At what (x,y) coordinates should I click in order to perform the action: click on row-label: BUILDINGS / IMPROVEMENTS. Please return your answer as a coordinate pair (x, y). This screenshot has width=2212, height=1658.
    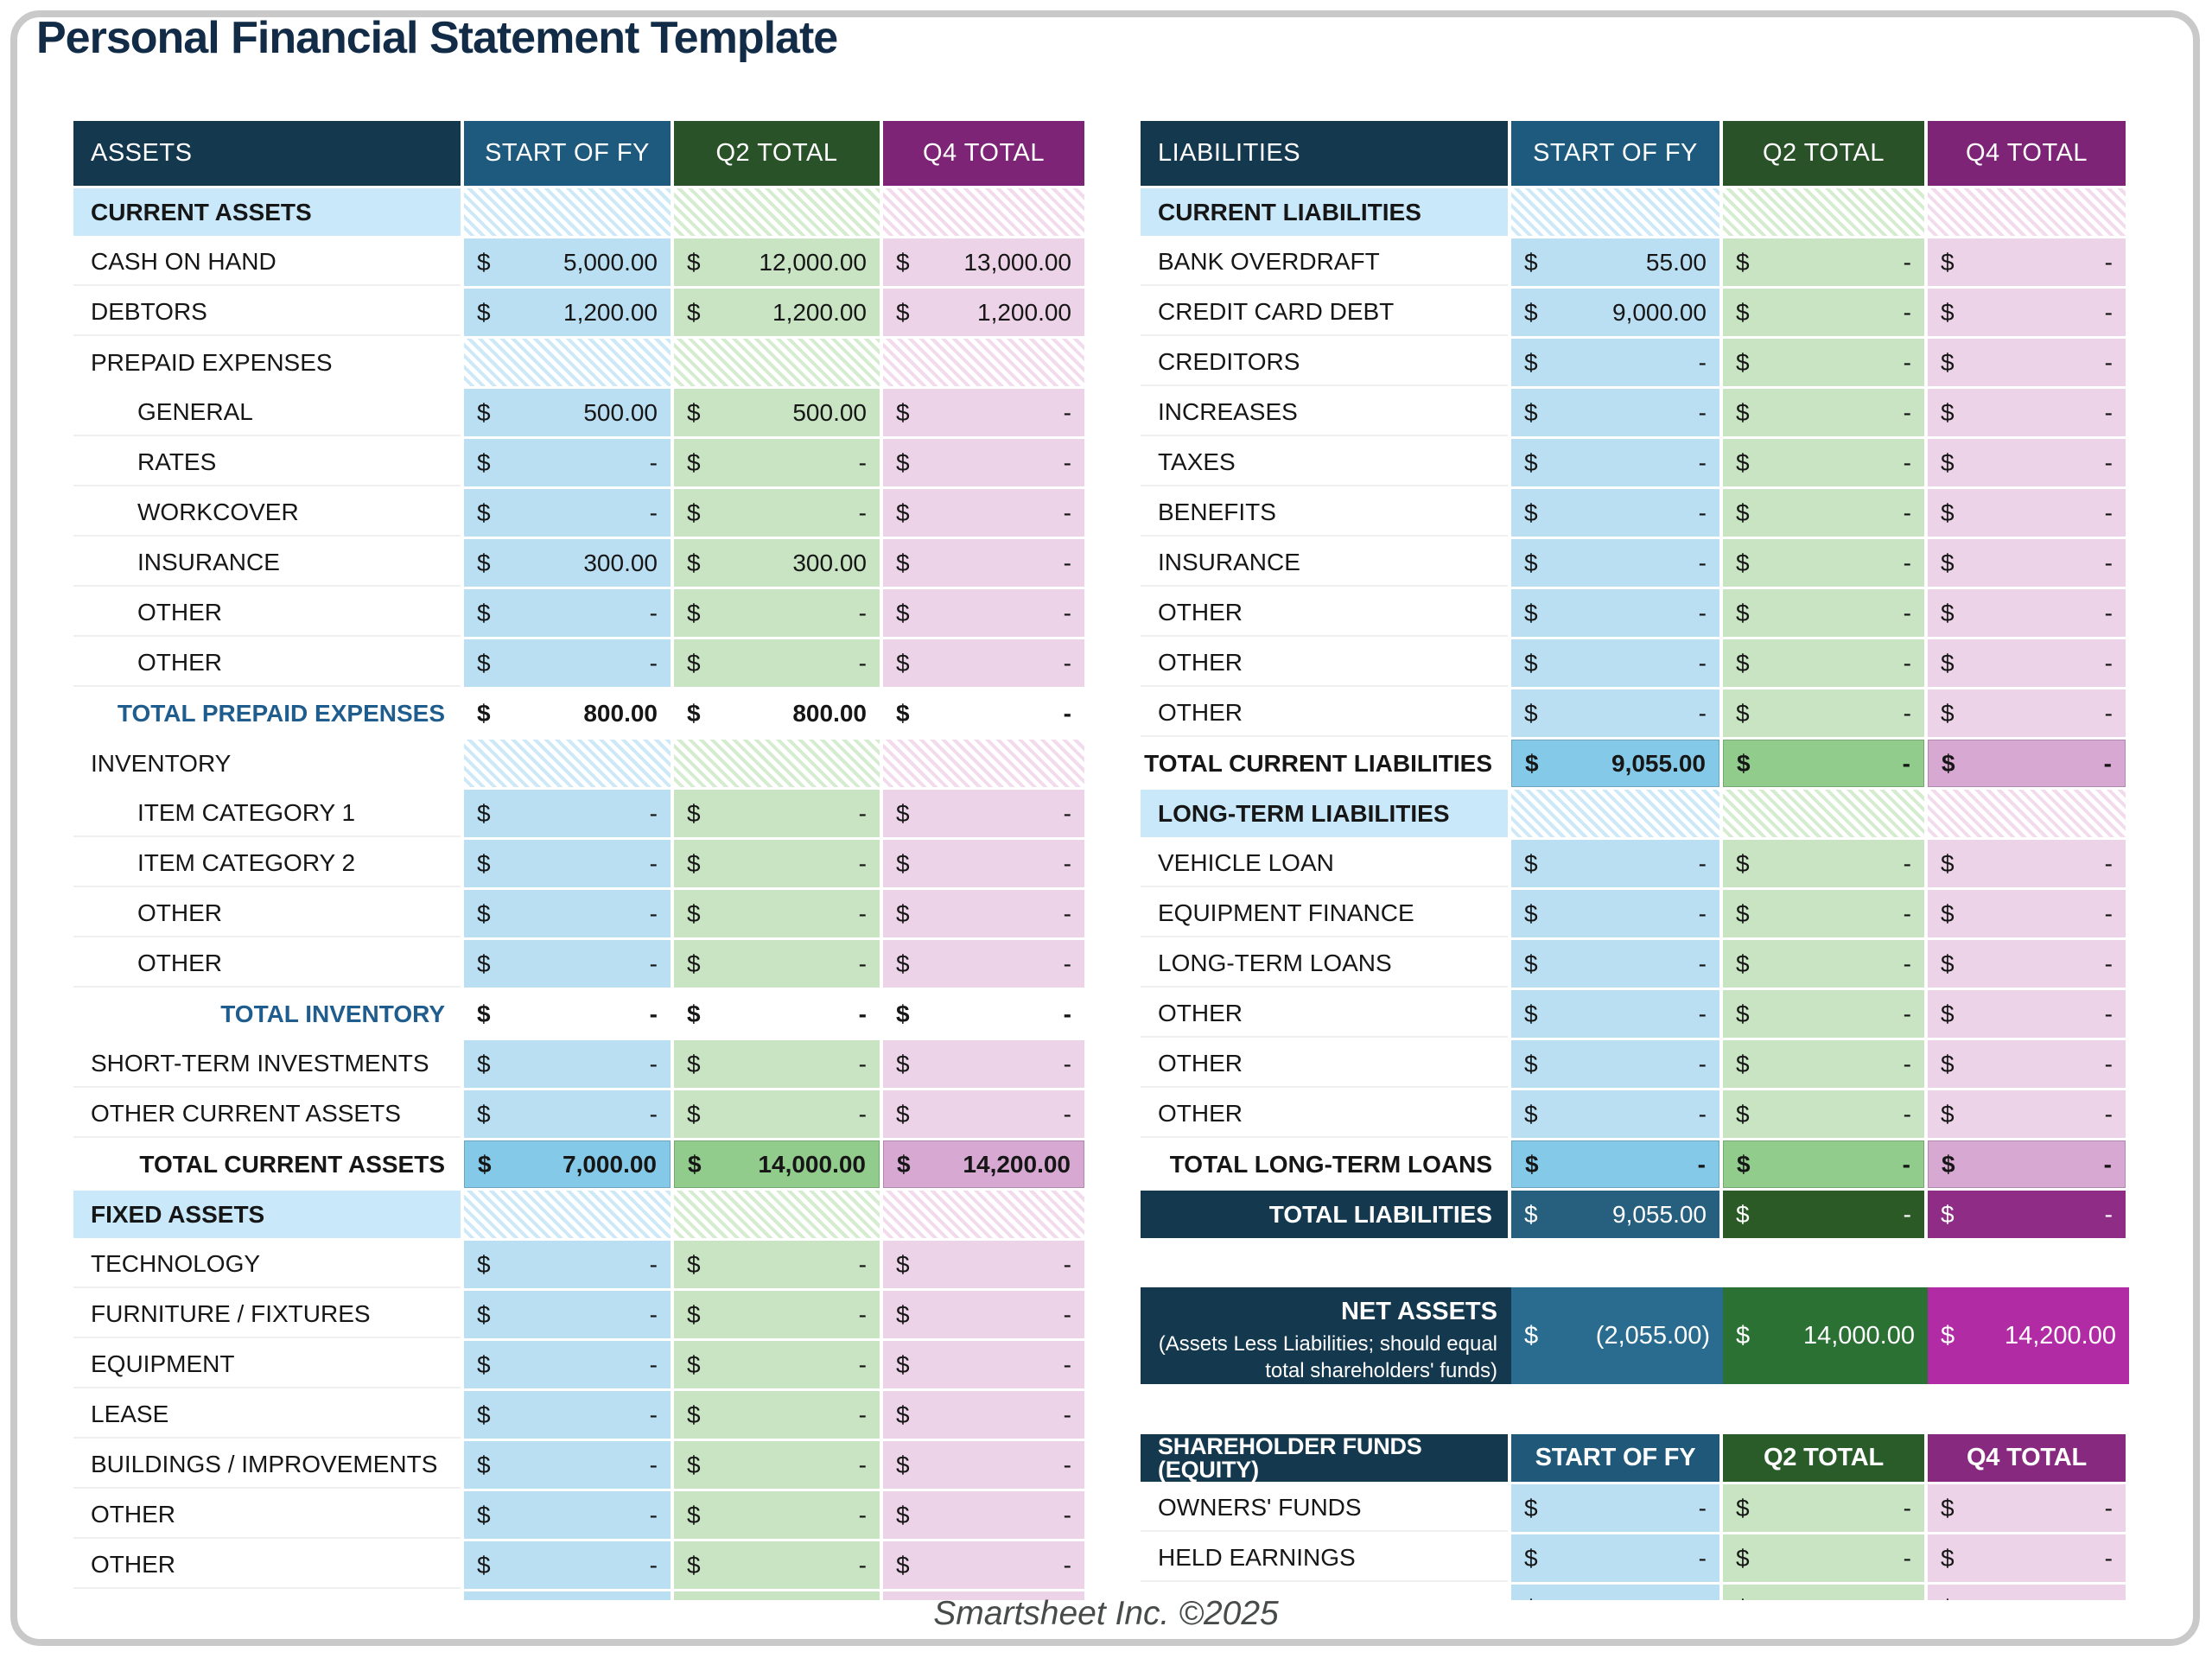
    Looking at the image, I should click on (267, 1465).